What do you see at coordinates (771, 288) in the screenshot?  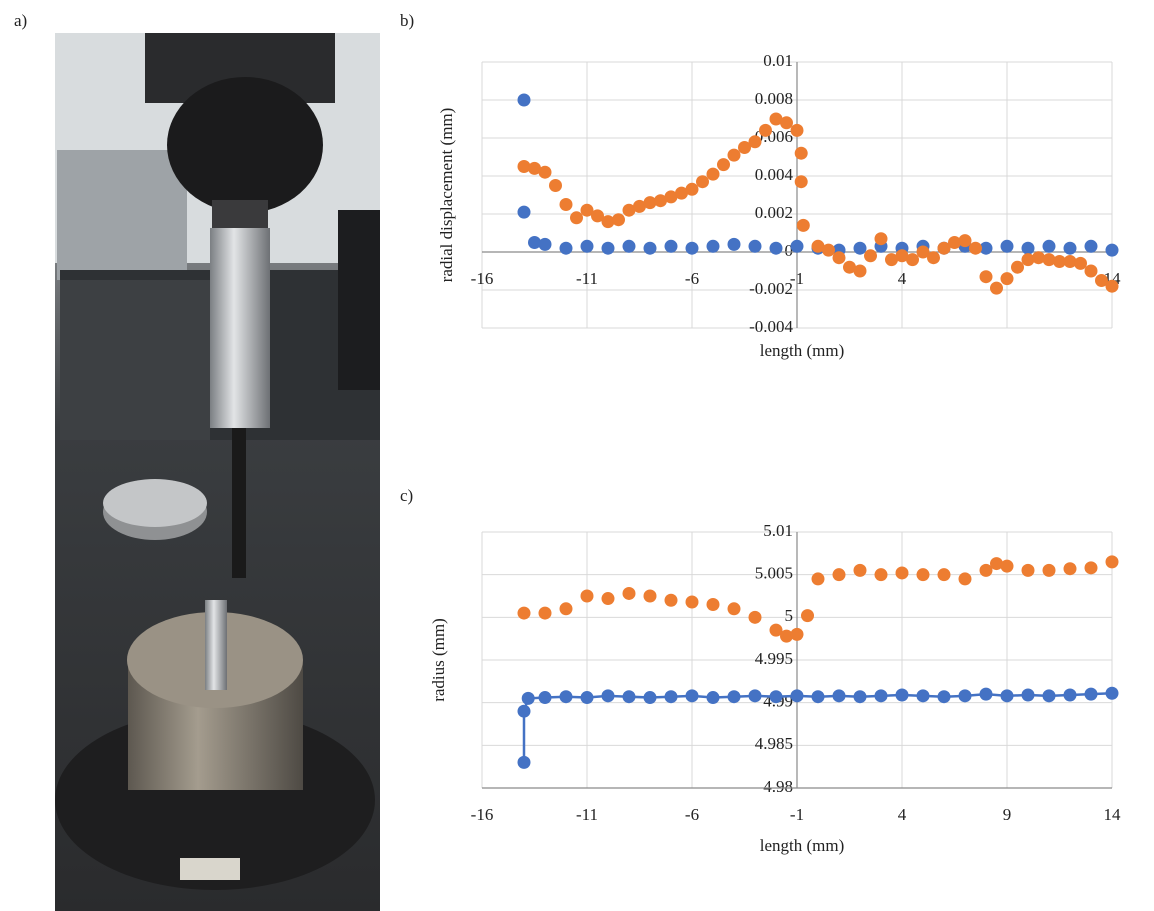 I see `y-tick-label: -0.002` at bounding box center [771, 288].